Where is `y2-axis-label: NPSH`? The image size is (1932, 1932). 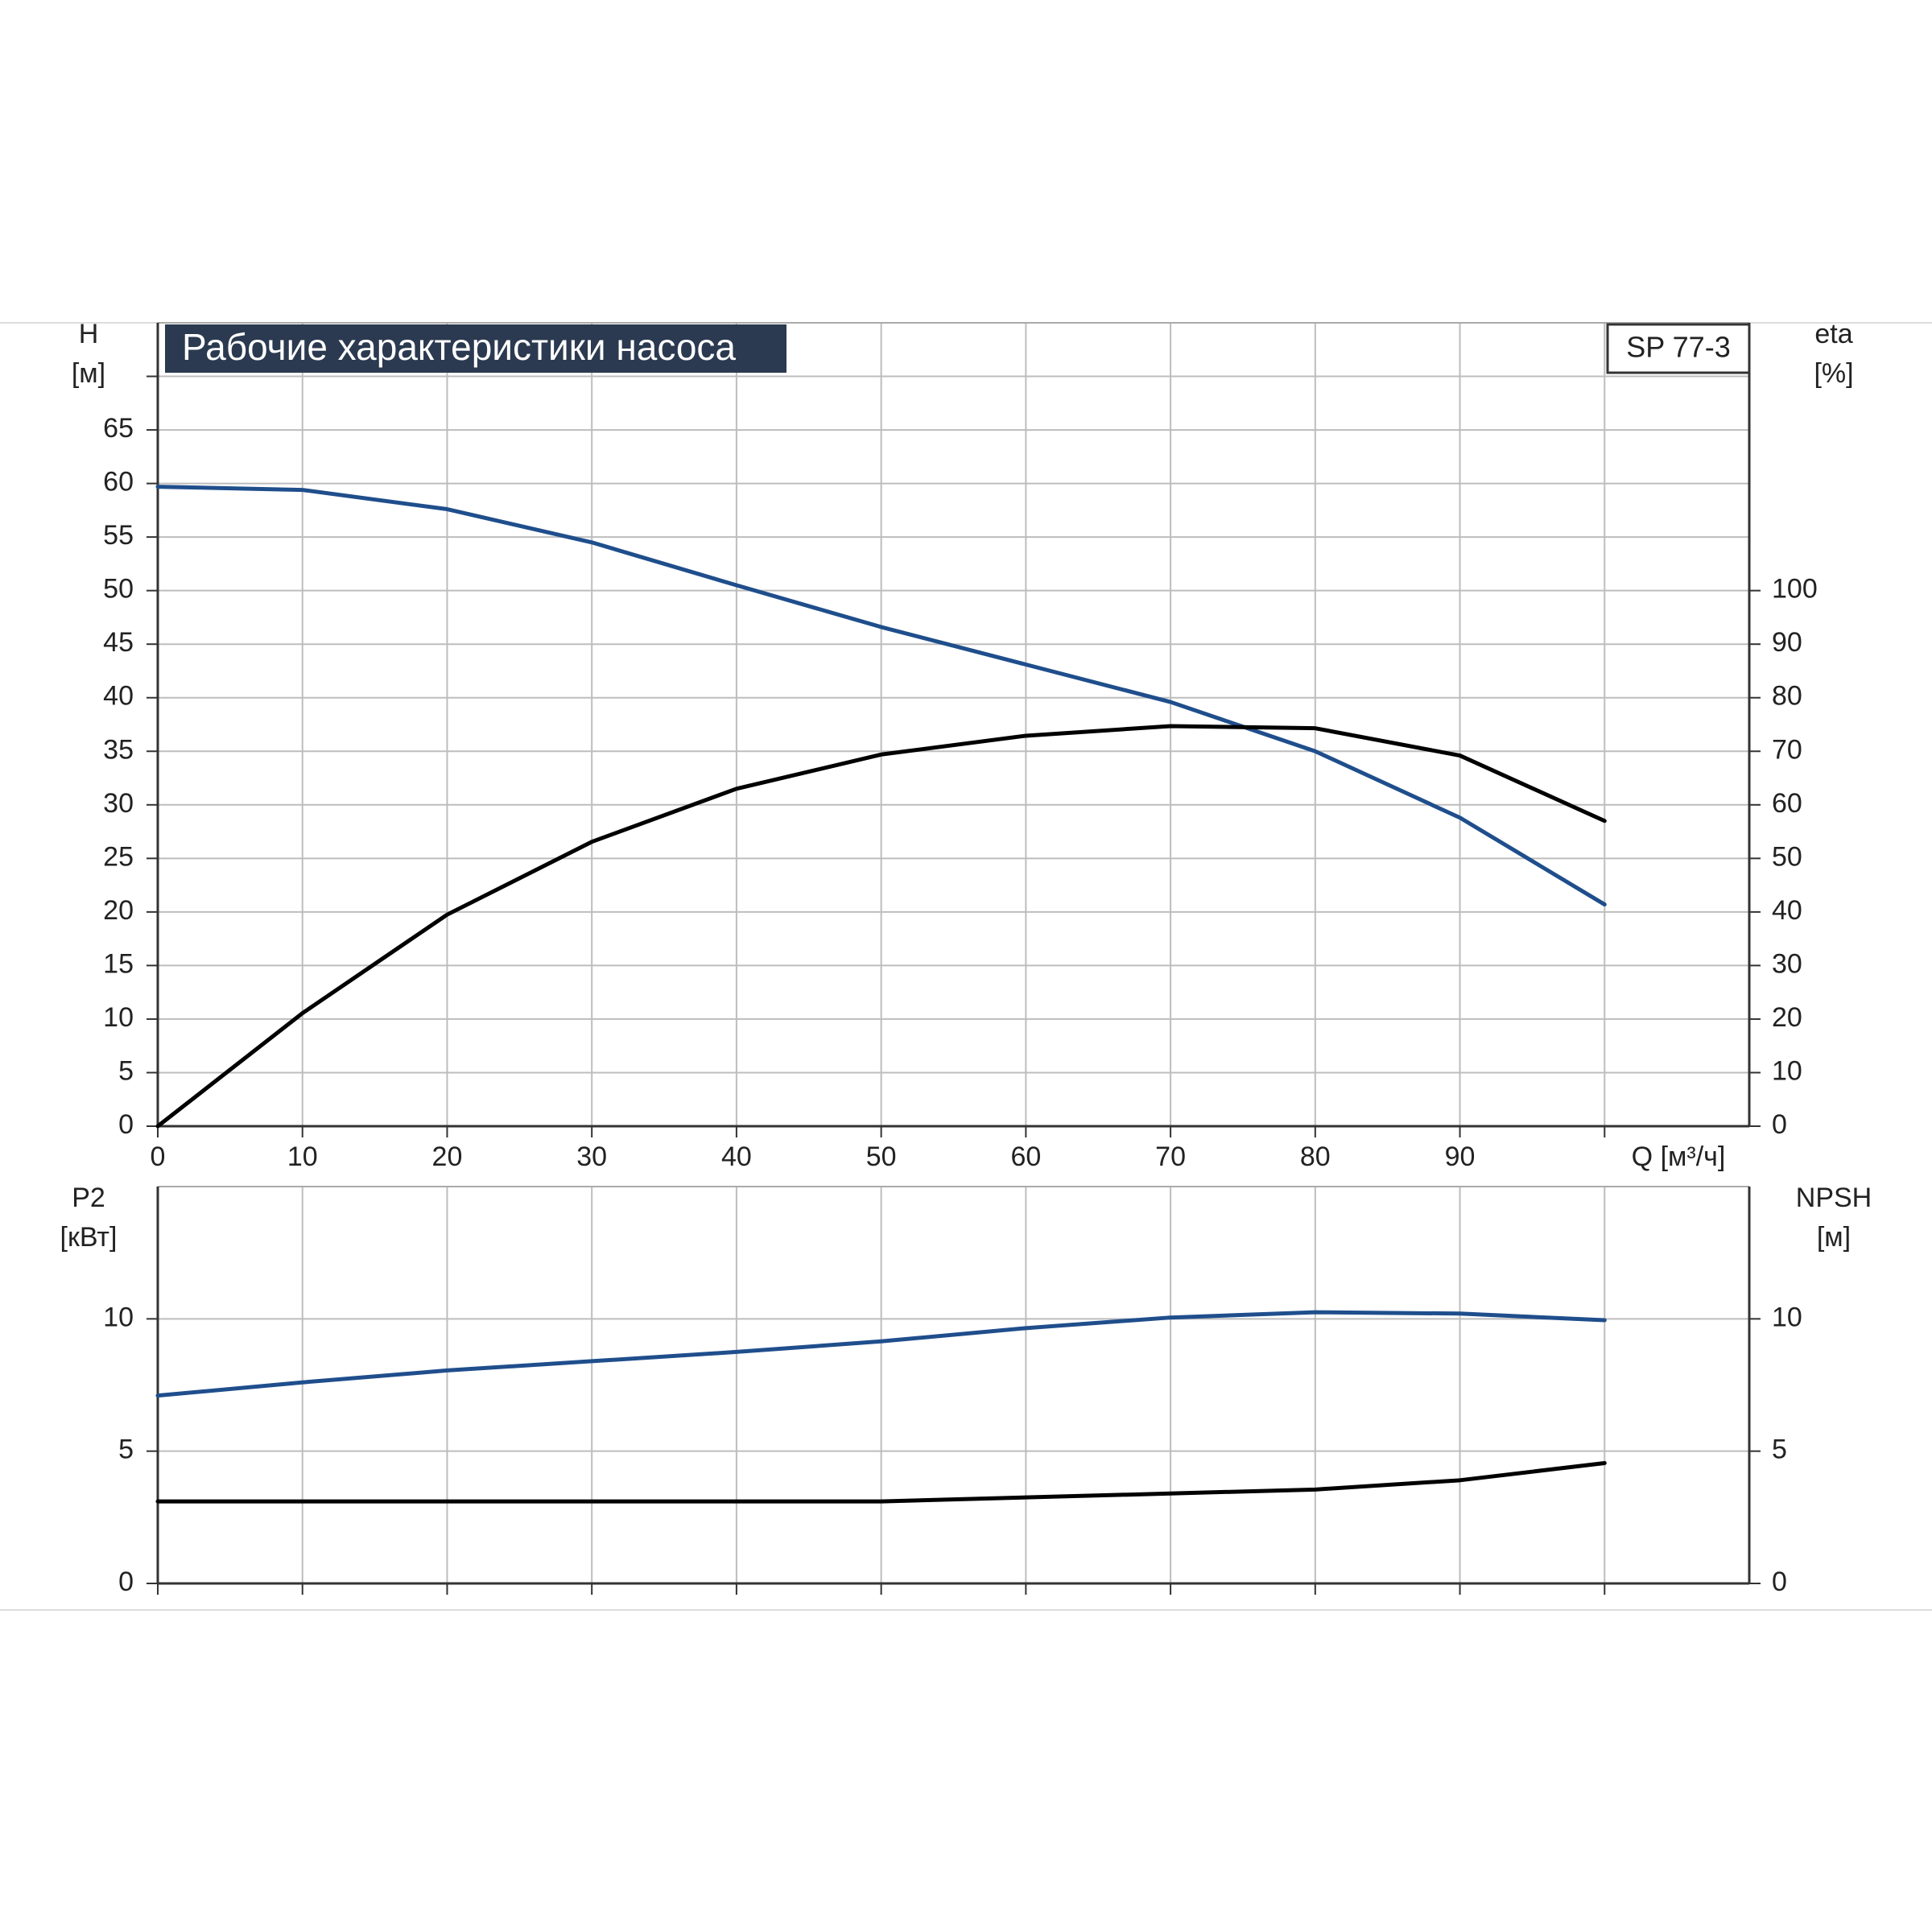
y2-axis-label: NPSH is located at coordinates (1834, 1198).